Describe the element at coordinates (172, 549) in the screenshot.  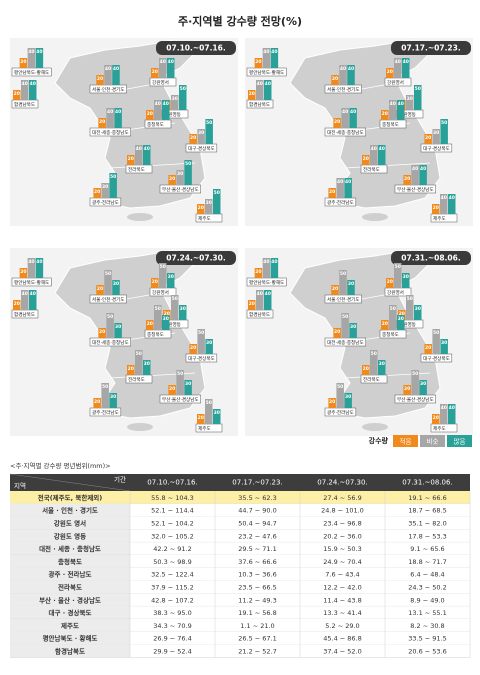
I see `range-cell: 42.2 ~ 91.2` at that location.